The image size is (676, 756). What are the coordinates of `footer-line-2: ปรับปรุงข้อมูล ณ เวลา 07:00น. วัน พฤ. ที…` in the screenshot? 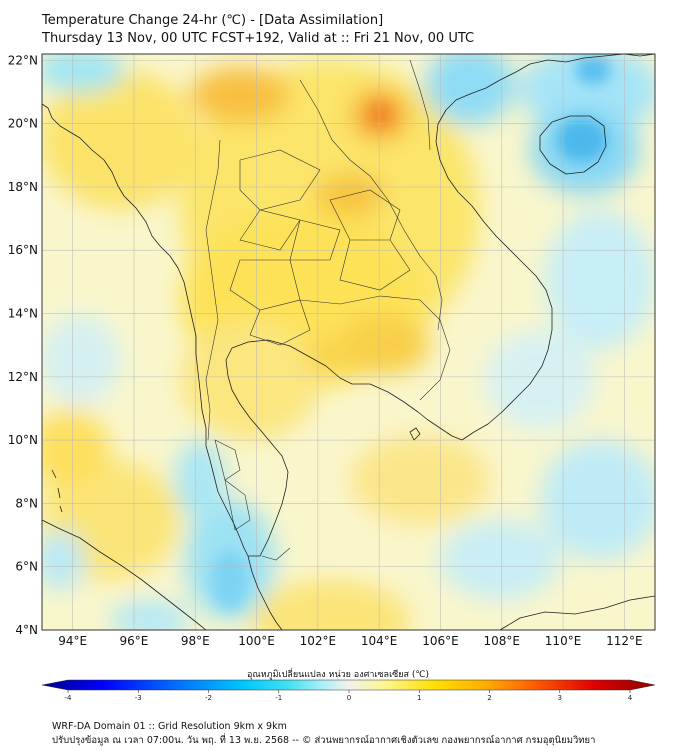 It's located at (324, 740).